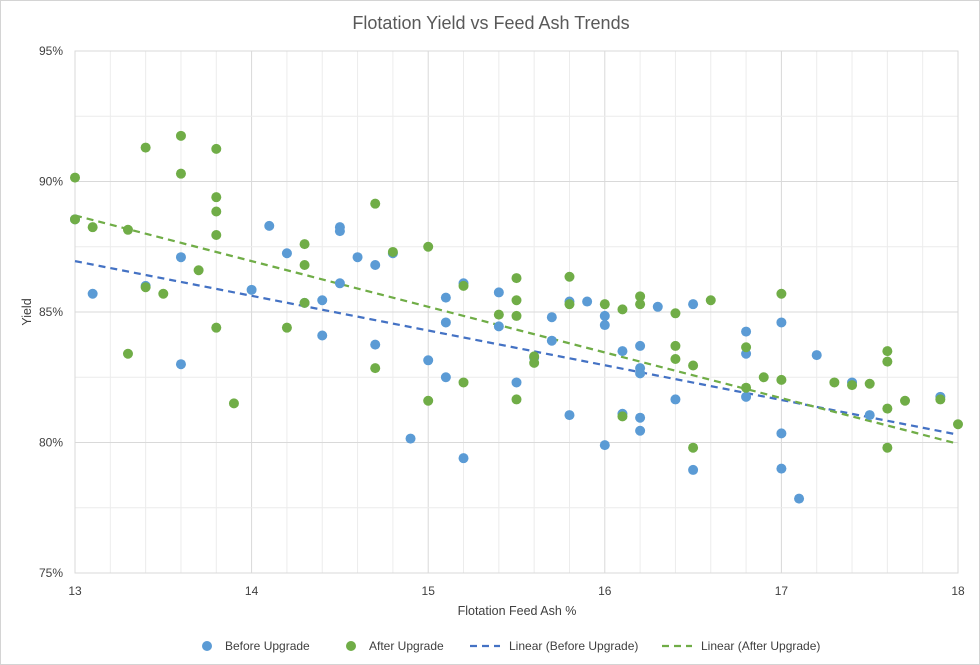  I want to click on legend-label-before-upgrade: Before Upgrade, so click(267, 646).